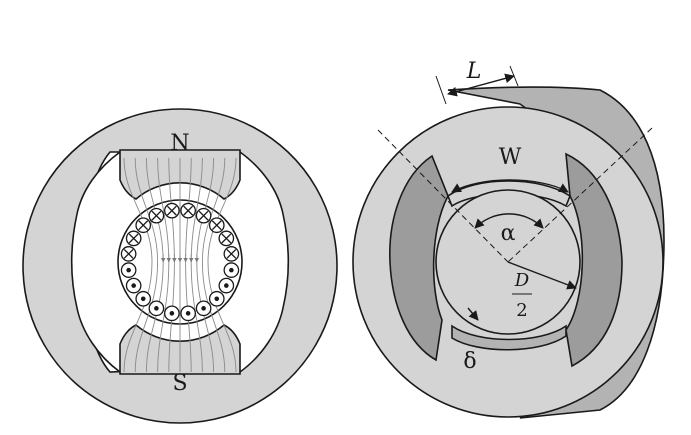 This screenshot has height=435, width=691. What do you see at coordinates (179, 383) in the screenshot?
I see `south-pole-label: S` at bounding box center [179, 383].